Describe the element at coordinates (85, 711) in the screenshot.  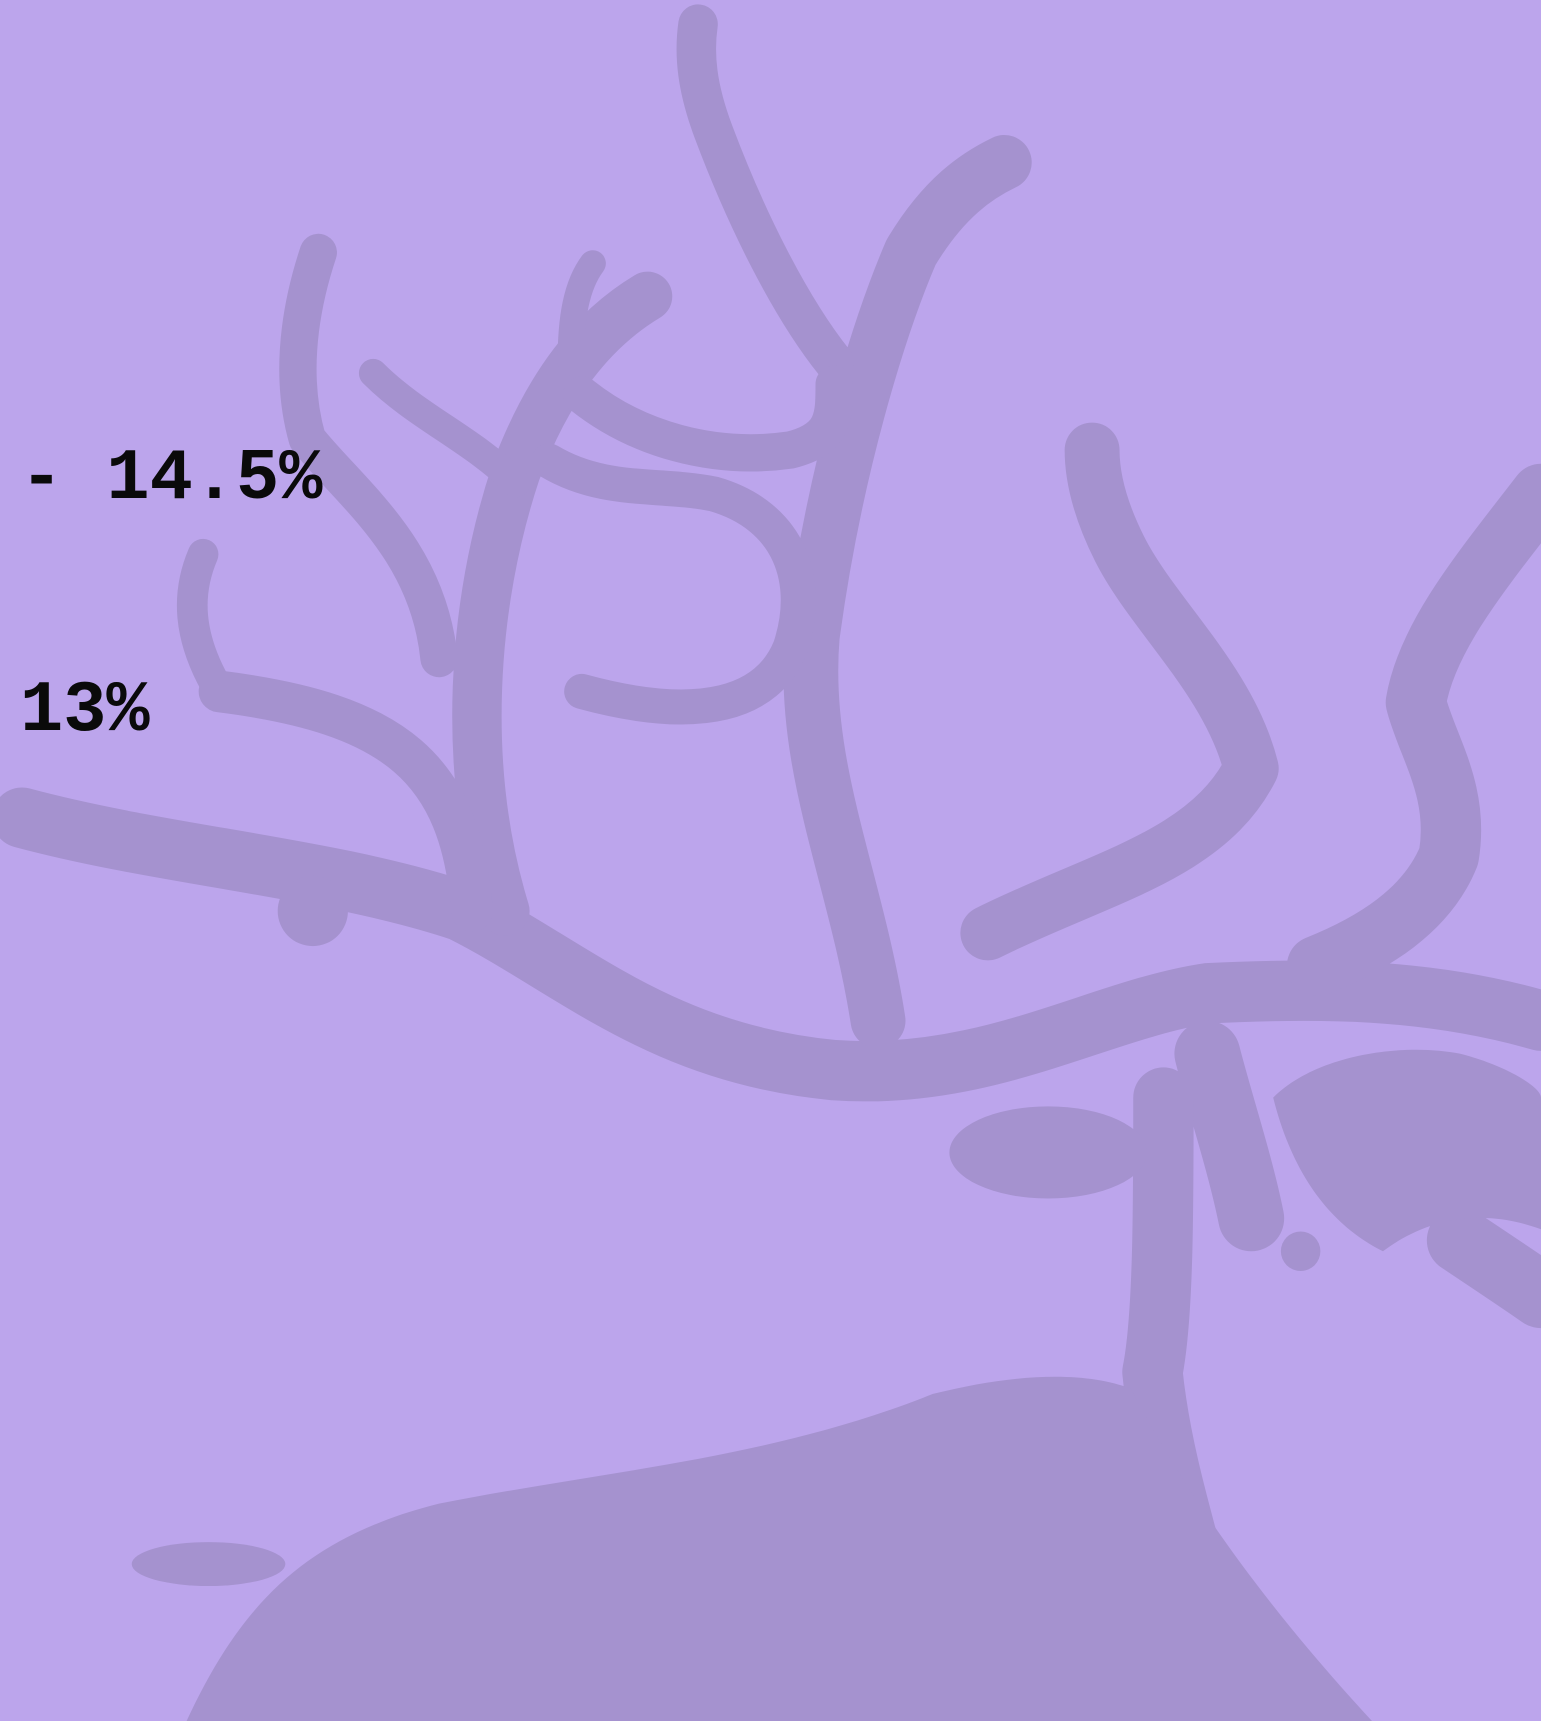
I see `value-text: 13%` at that location.